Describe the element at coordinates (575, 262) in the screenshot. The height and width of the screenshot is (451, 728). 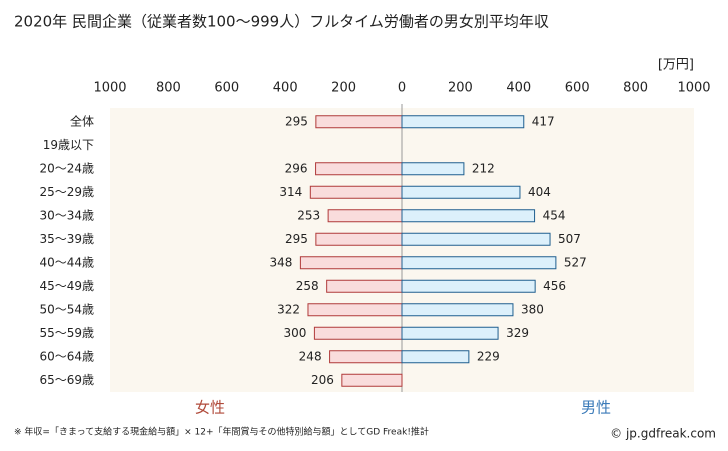
I see `value-label: 527` at that location.